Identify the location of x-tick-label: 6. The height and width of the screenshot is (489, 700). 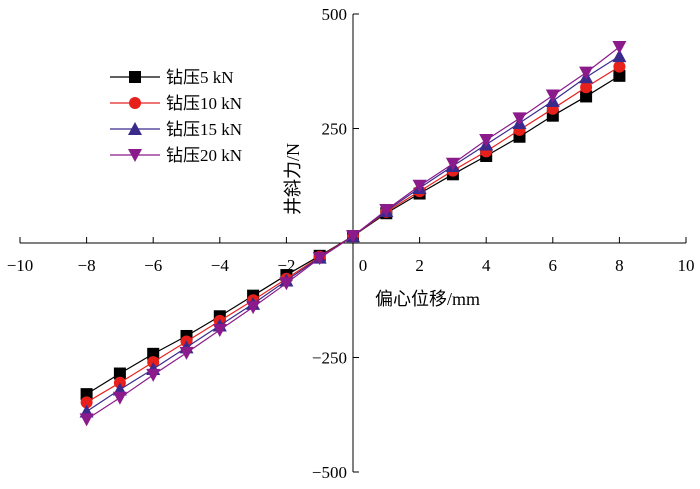
(553, 265).